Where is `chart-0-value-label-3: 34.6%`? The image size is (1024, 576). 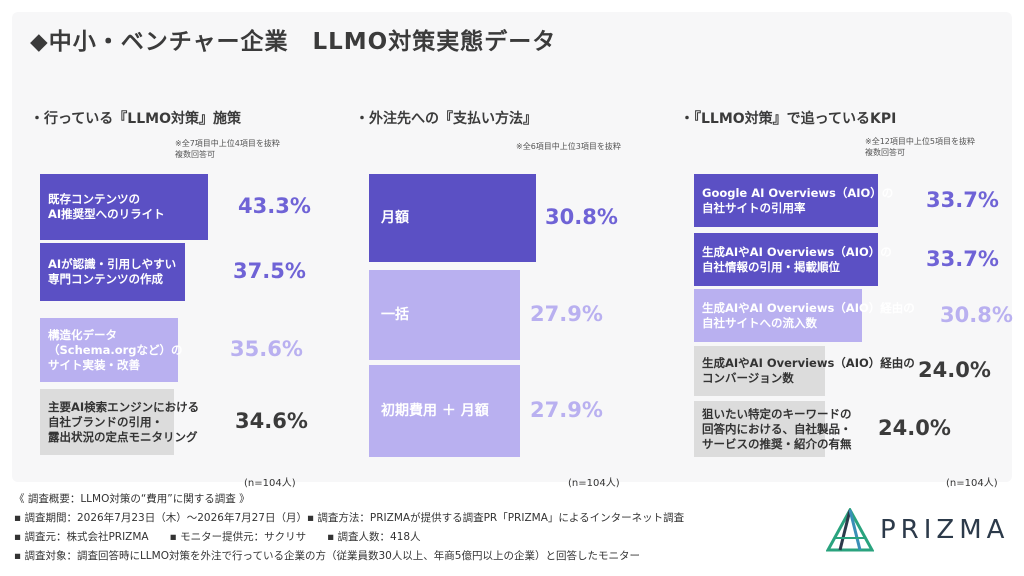 chart-0-value-label-3: 34.6% is located at coordinates (271, 421).